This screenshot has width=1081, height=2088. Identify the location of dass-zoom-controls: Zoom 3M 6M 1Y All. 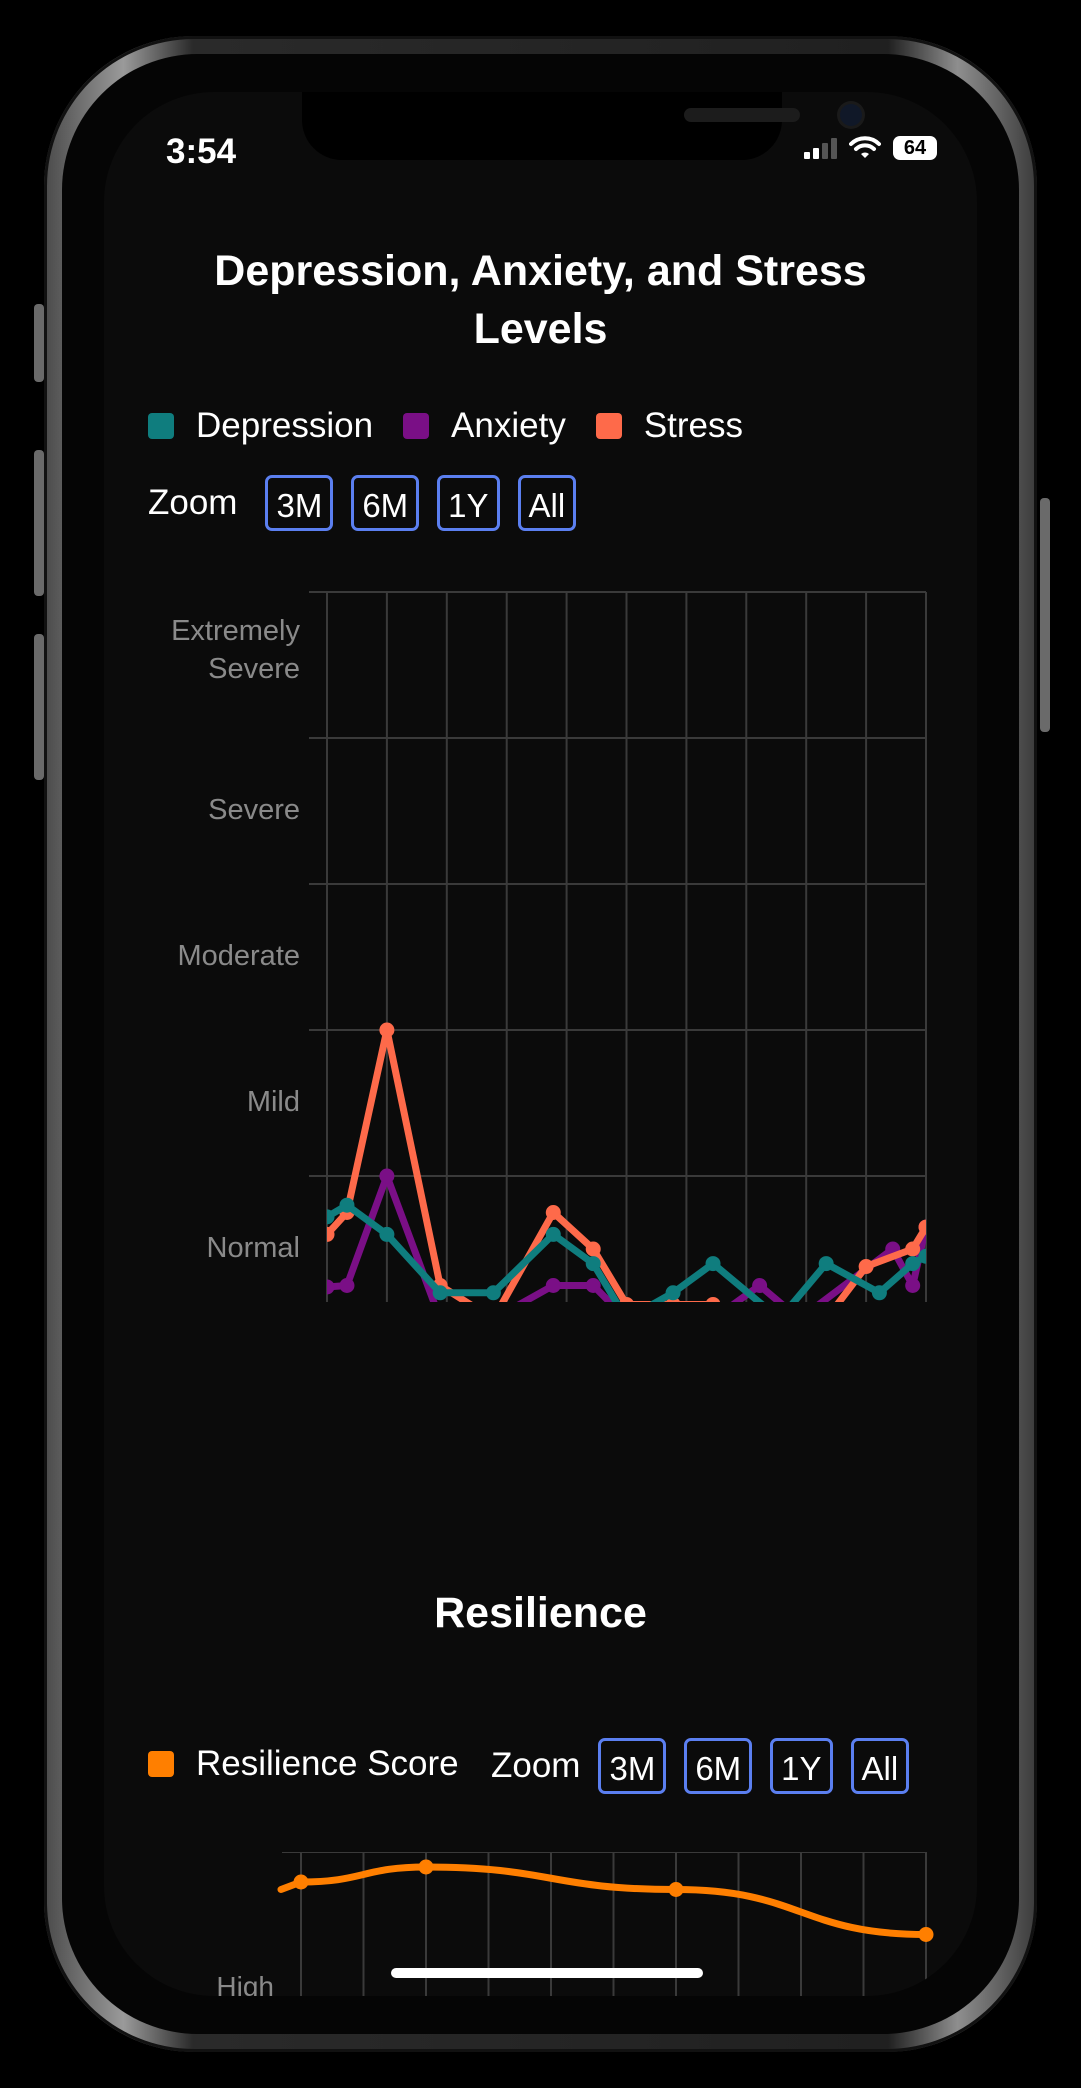
(362, 503).